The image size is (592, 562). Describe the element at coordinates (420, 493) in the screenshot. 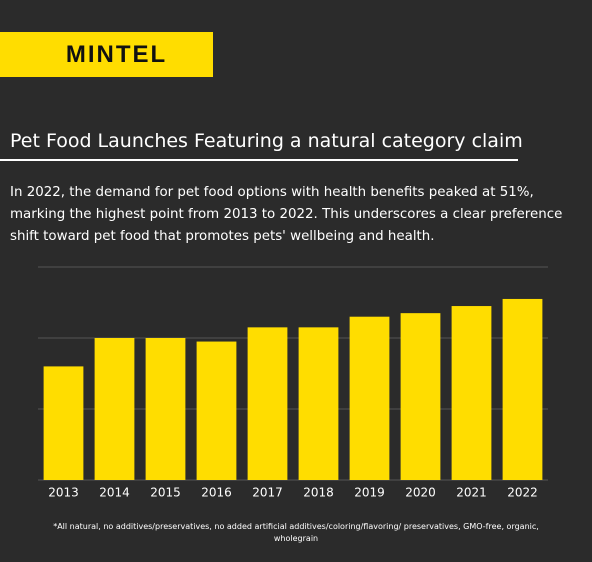

I see `x-tick-label: 2020` at that location.